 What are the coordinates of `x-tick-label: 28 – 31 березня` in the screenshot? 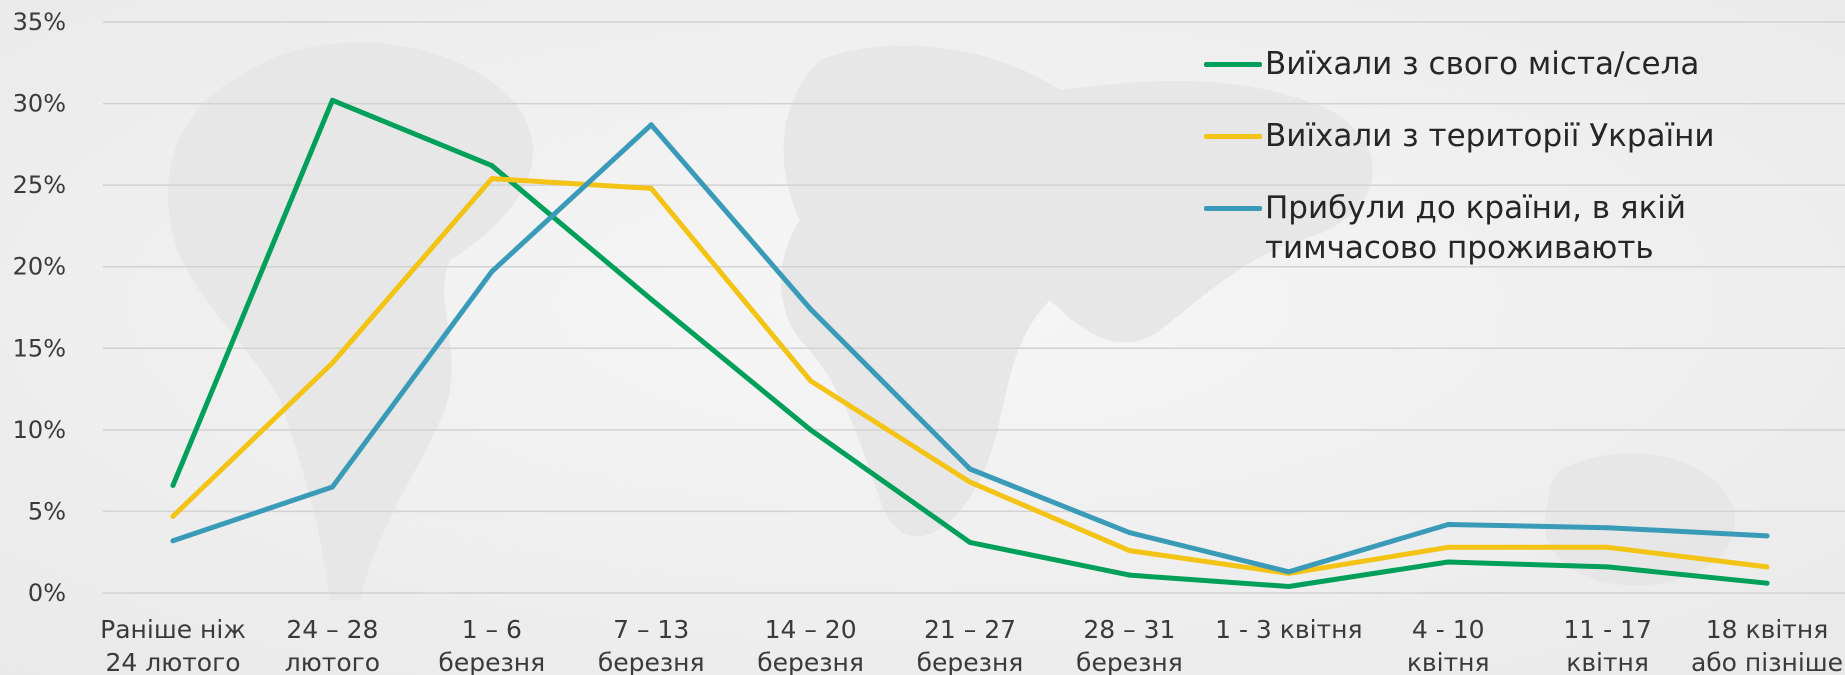 It's located at (1129, 645).